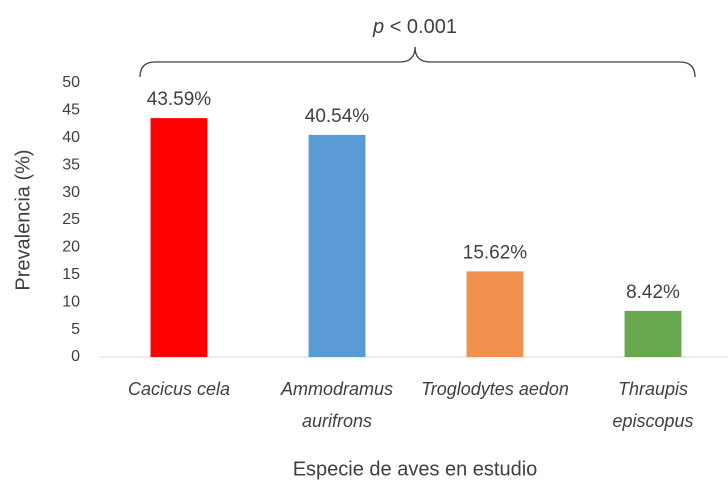  I want to click on value-label: 43.59%, so click(179, 99).